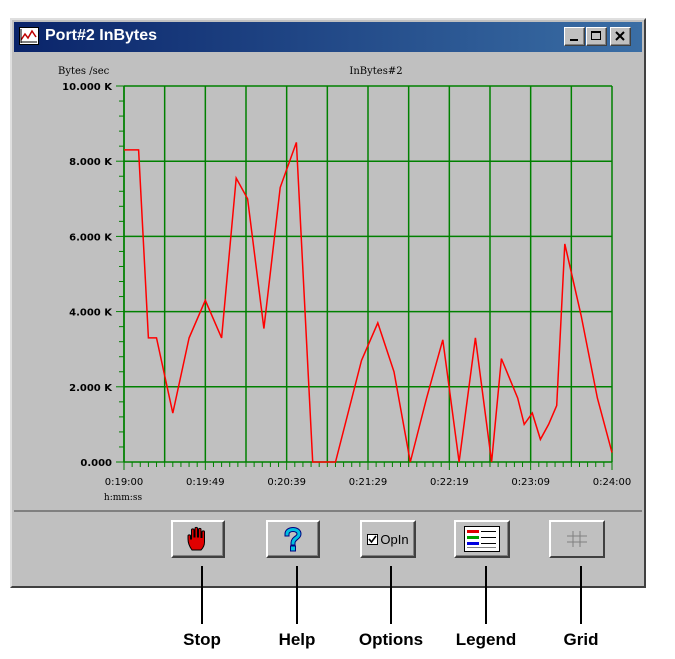 The height and width of the screenshot is (659, 675). I want to click on options-button: OpIn, so click(388, 539).